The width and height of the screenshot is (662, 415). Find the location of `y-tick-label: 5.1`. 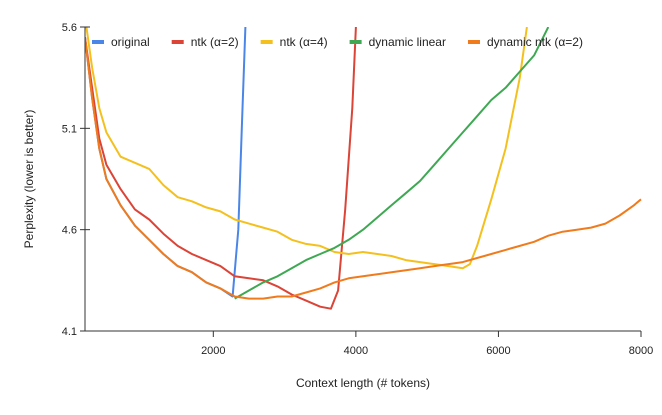

y-tick-label: 5.1 is located at coordinates (69, 129).